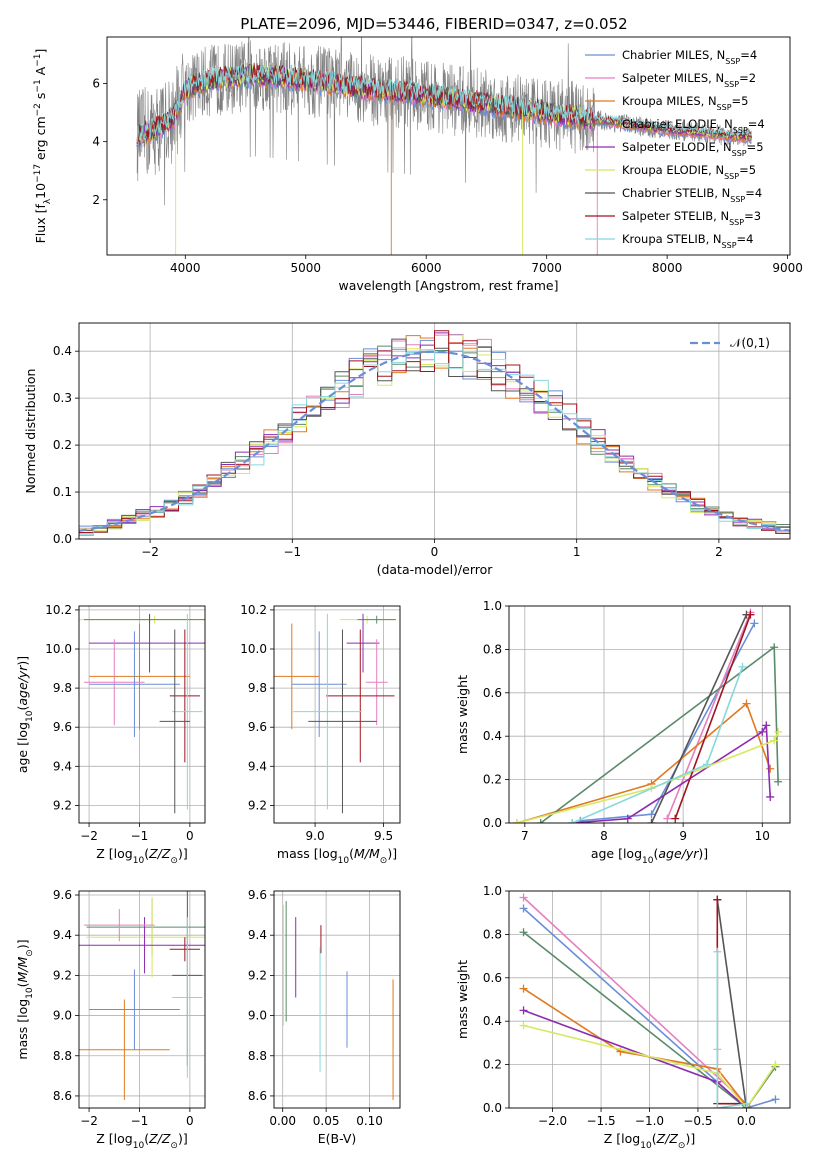 The width and height of the screenshot is (819, 1170). What do you see at coordinates (257, 1096) in the screenshot?
I see `y-tick-label: 8.6` at bounding box center [257, 1096].